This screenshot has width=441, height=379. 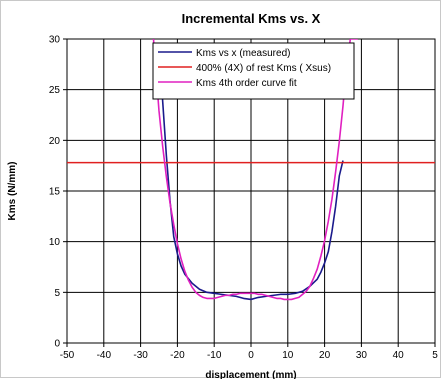 I want to click on legend-label-measured: Kms vs x (measured), so click(x=243, y=53).